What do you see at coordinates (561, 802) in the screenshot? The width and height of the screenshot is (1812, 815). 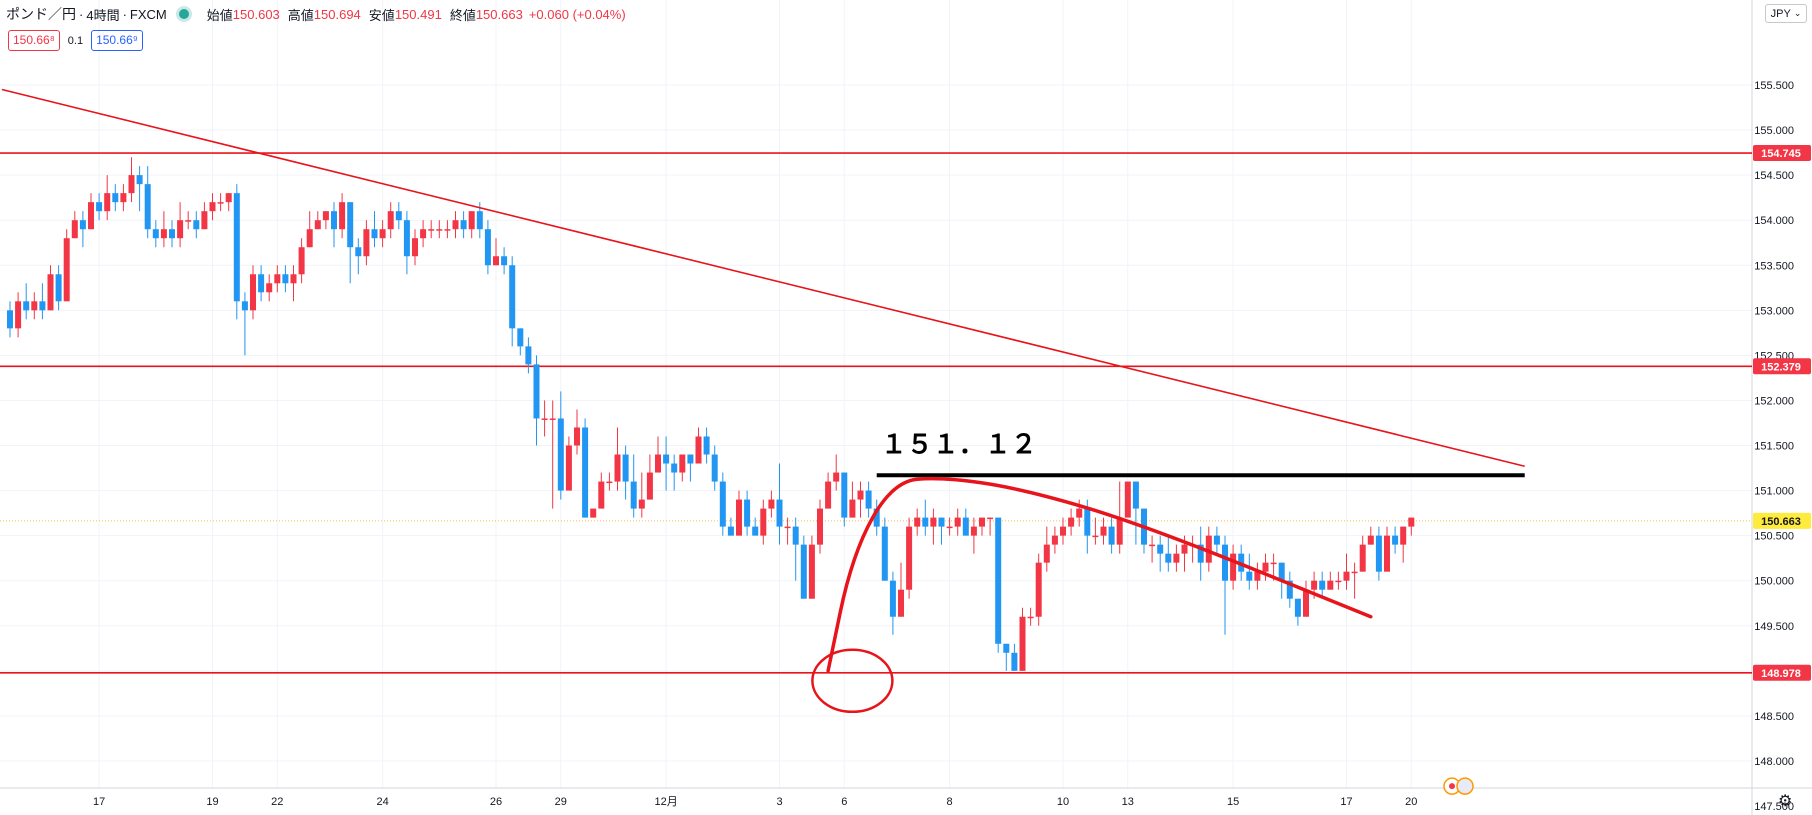 I see `x-tick-label: 29` at bounding box center [561, 802].